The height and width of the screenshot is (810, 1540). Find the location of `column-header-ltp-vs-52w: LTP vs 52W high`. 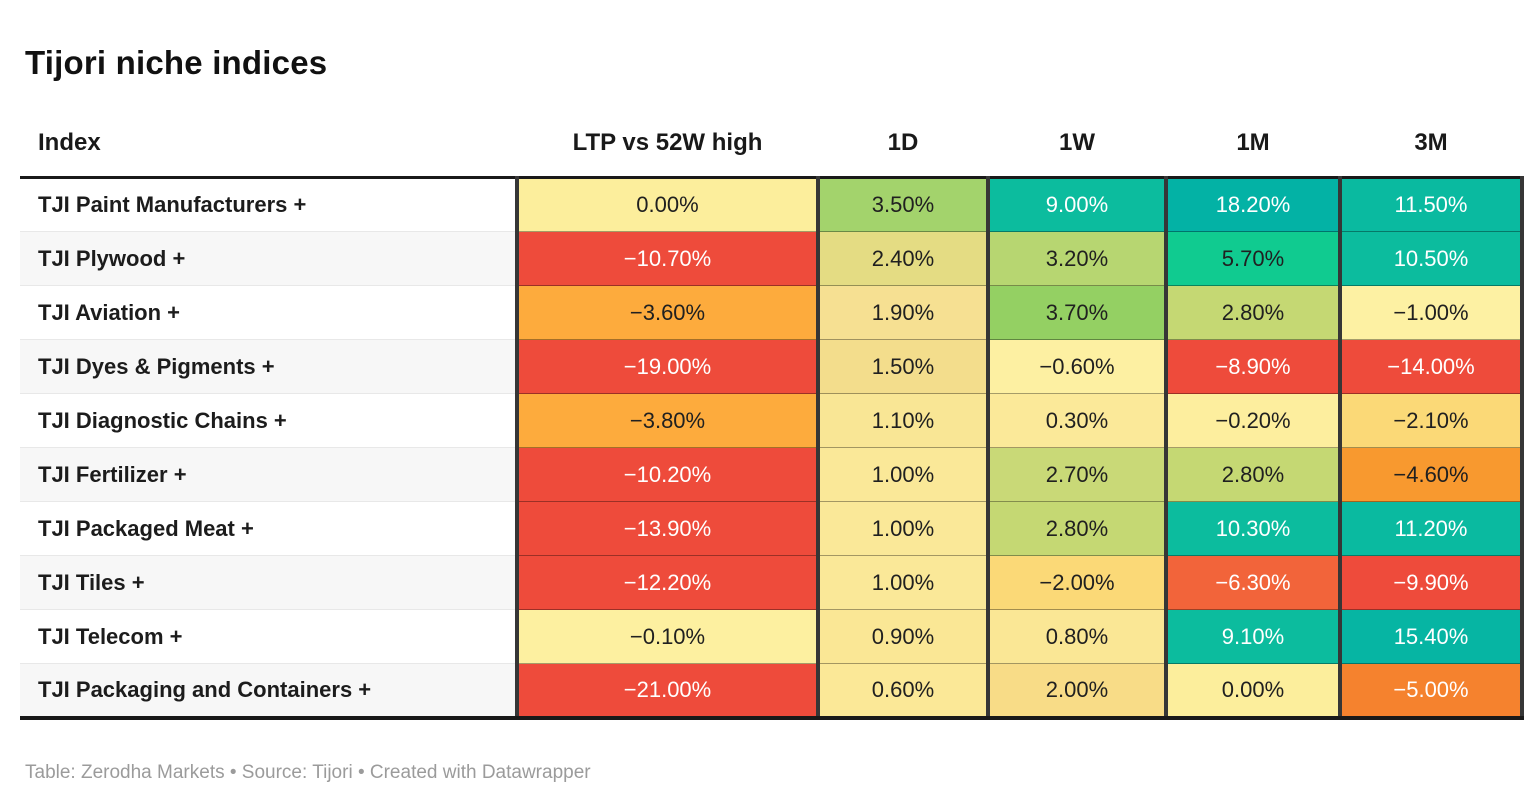

column-header-ltp-vs-52w: LTP vs 52W high is located at coordinates (667, 144).